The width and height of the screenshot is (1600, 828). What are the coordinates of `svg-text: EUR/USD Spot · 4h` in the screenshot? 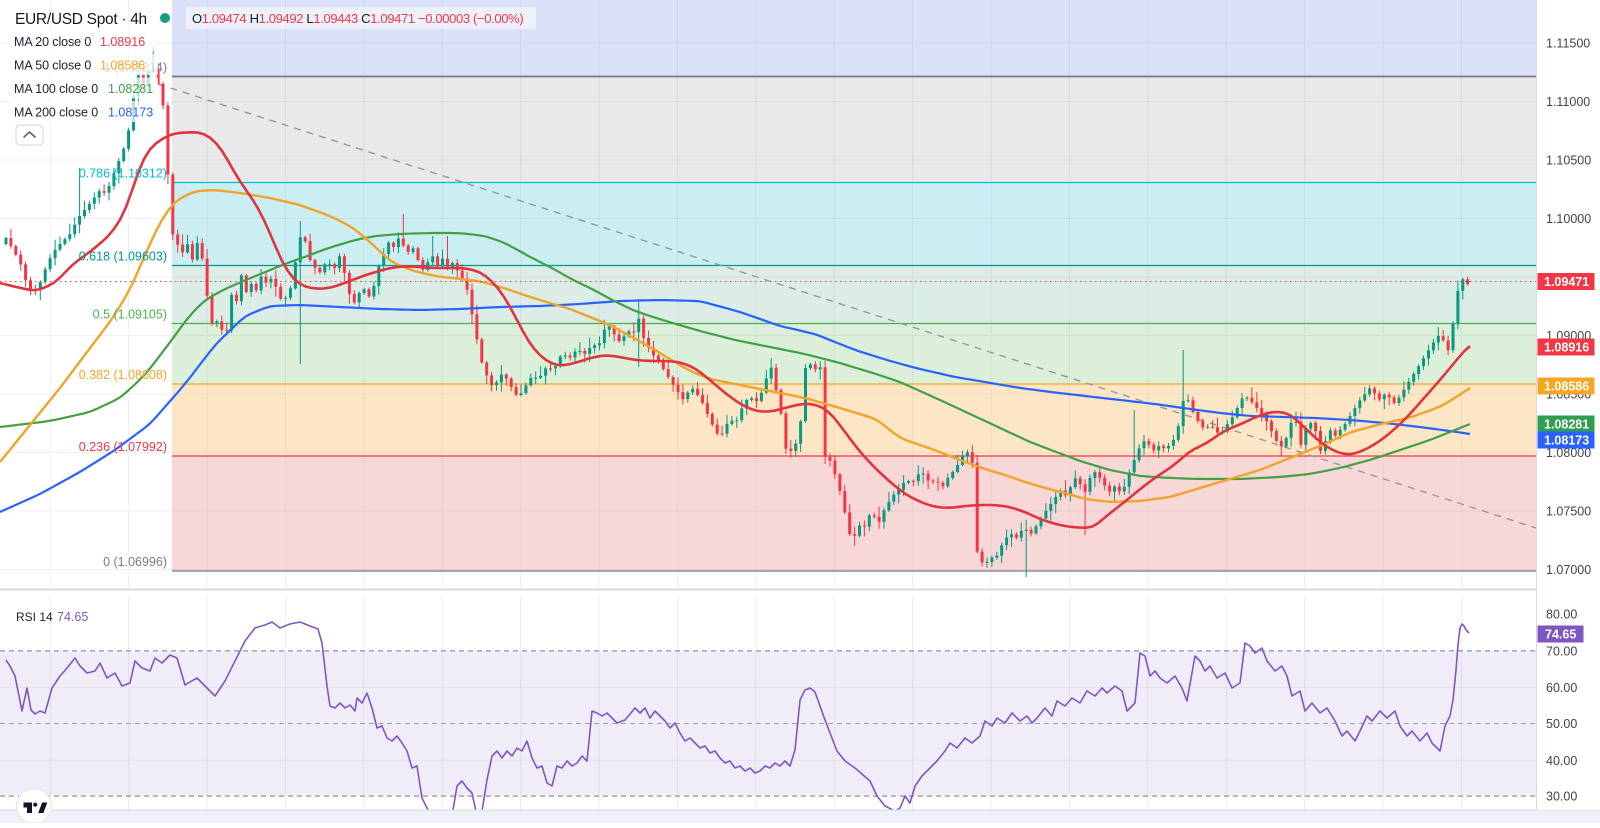 It's located at (81, 19).